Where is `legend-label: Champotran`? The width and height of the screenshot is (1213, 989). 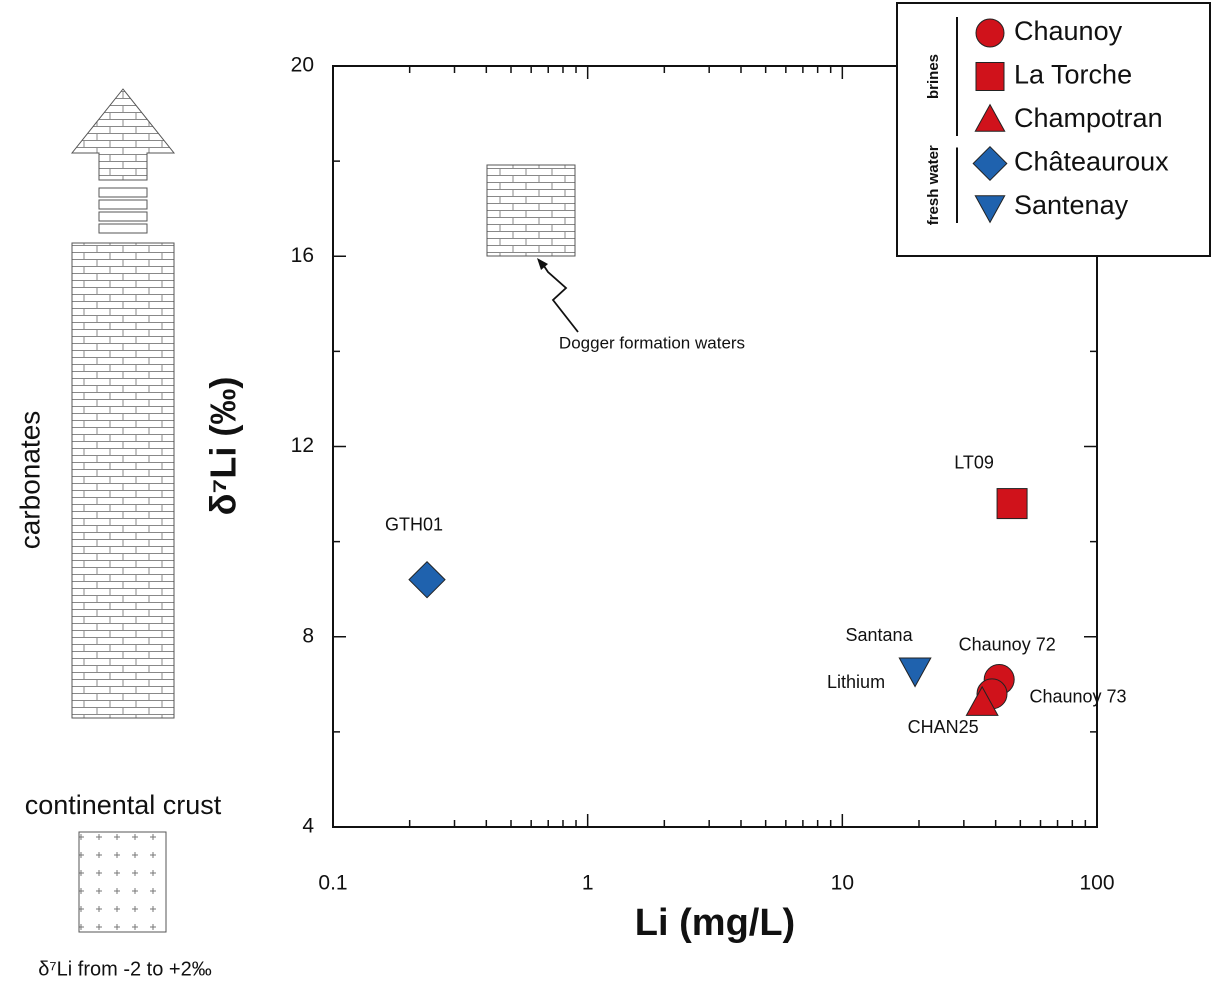
legend-label: Champotran is located at coordinates (1088, 118).